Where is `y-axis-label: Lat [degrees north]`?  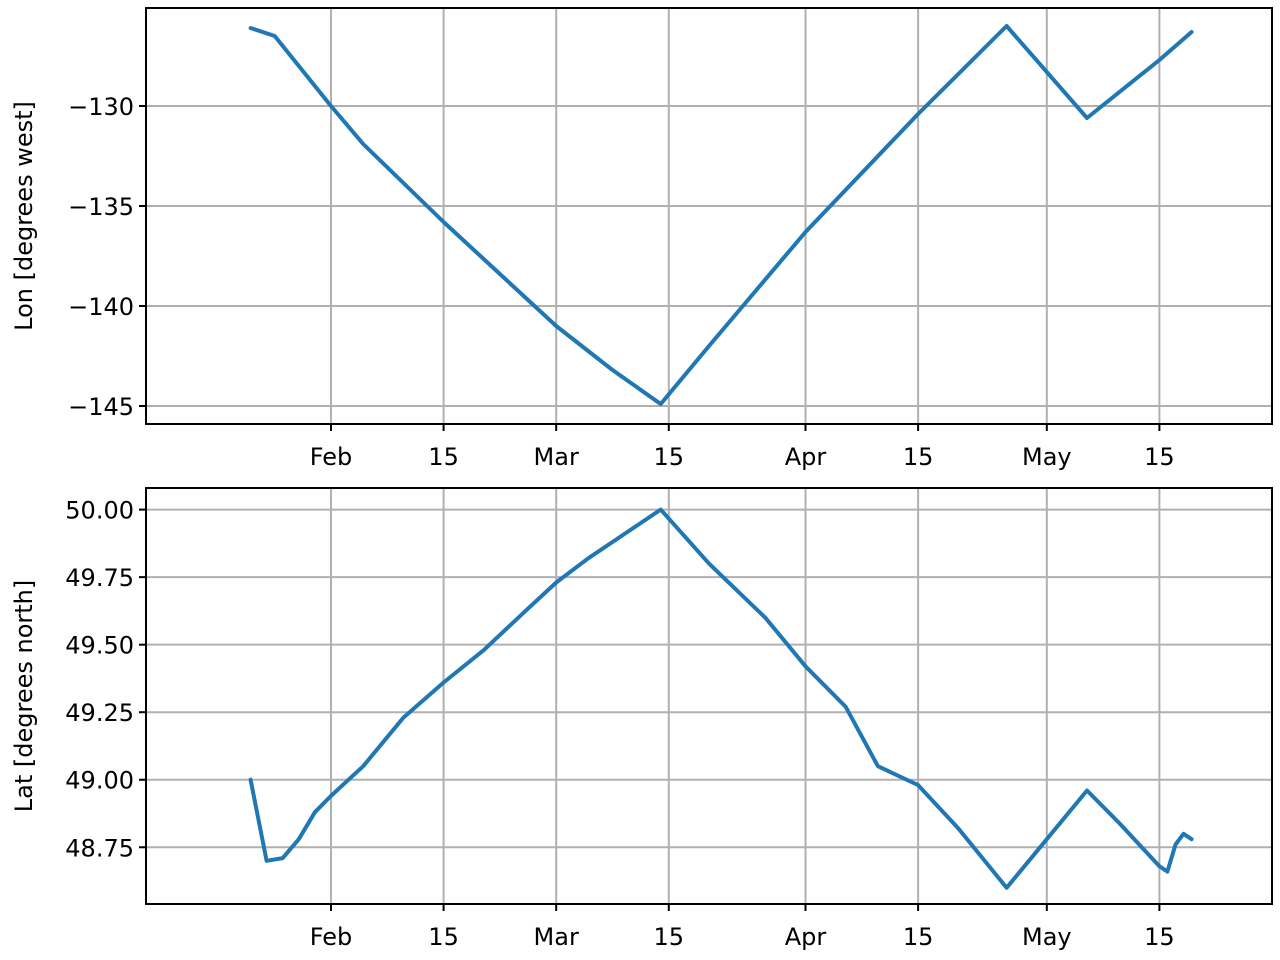 y-axis-label: Lat [degrees north] is located at coordinates (24, 696).